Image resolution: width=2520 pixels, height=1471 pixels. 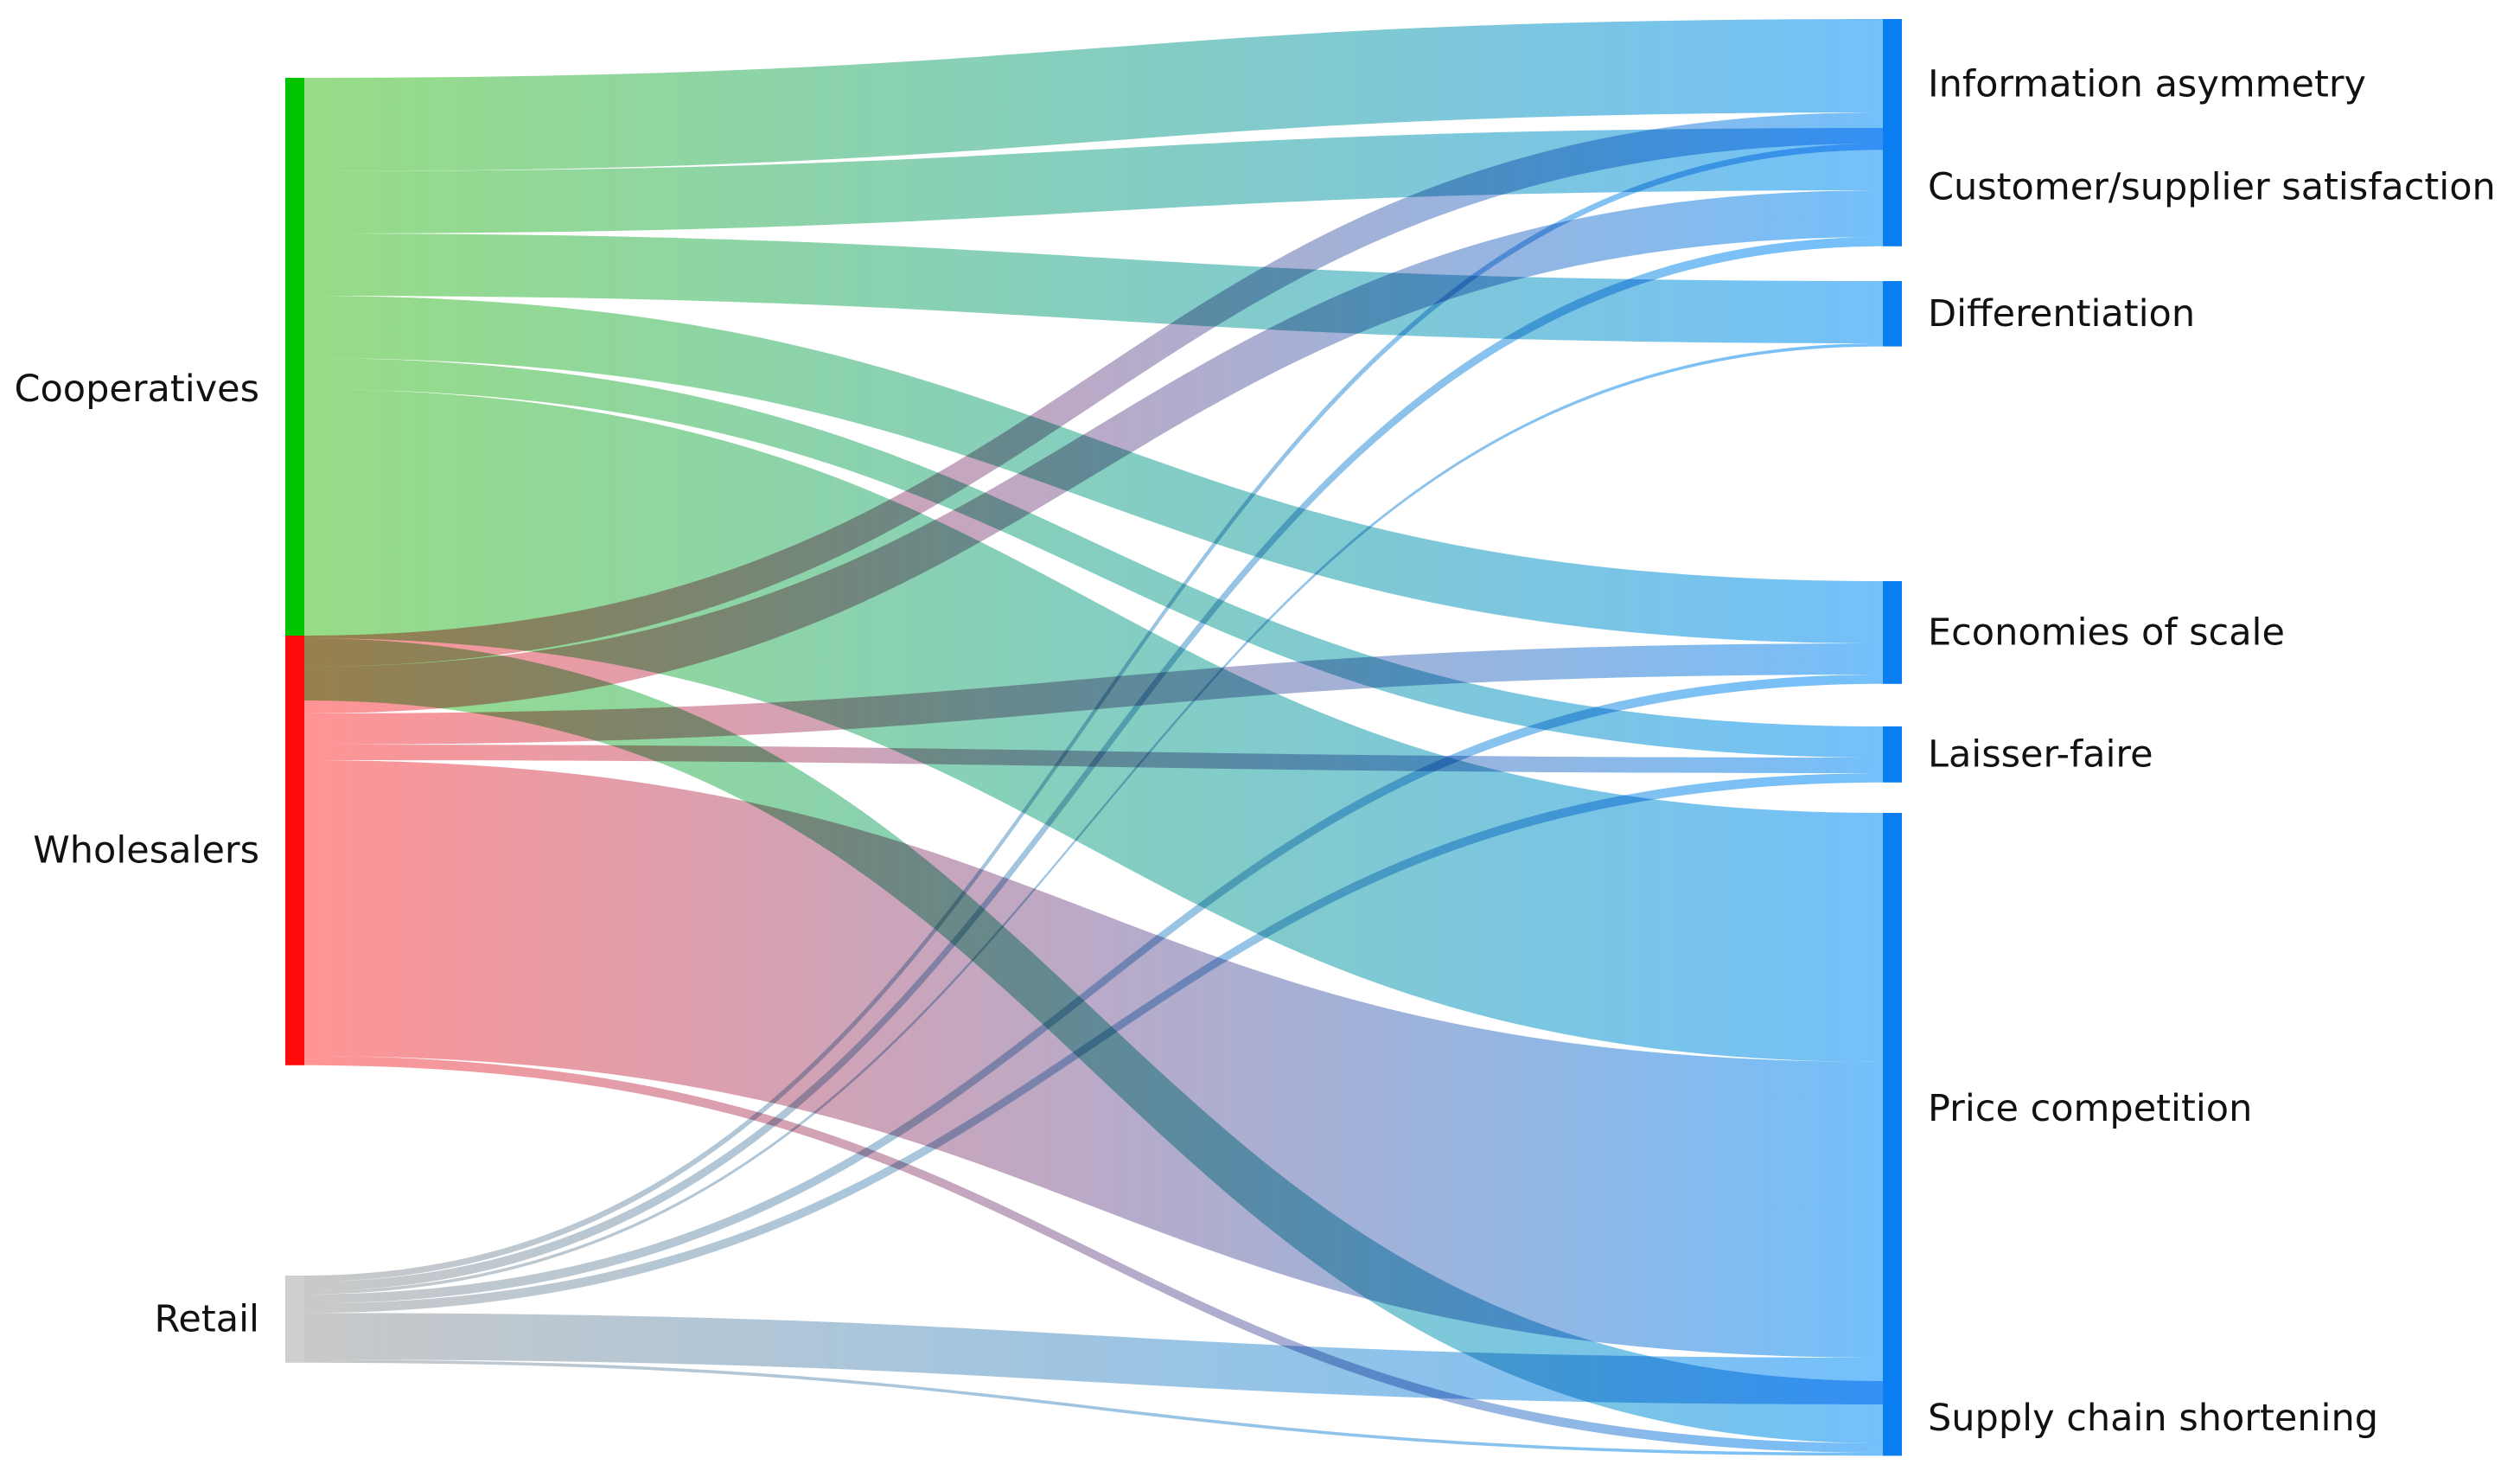 What do you see at coordinates (2106, 633) in the screenshot?
I see `label-economies-of-scale: Economies of scale` at bounding box center [2106, 633].